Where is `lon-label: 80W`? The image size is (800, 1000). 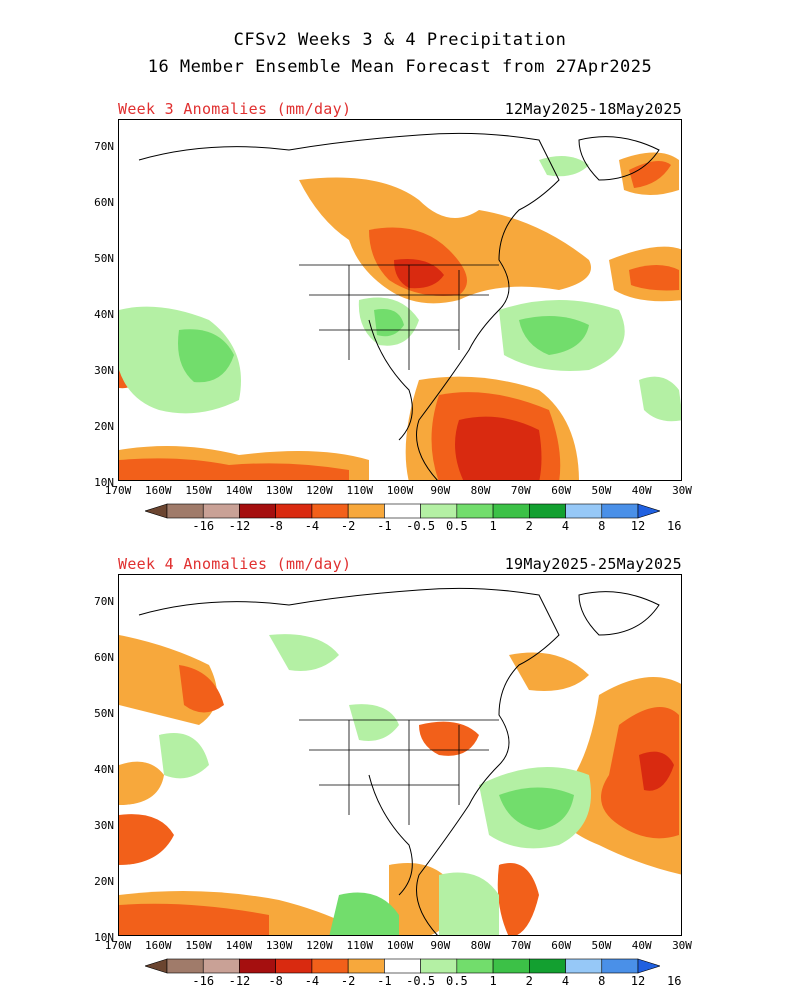
lon-label: 80W is located at coordinates (480, 490).